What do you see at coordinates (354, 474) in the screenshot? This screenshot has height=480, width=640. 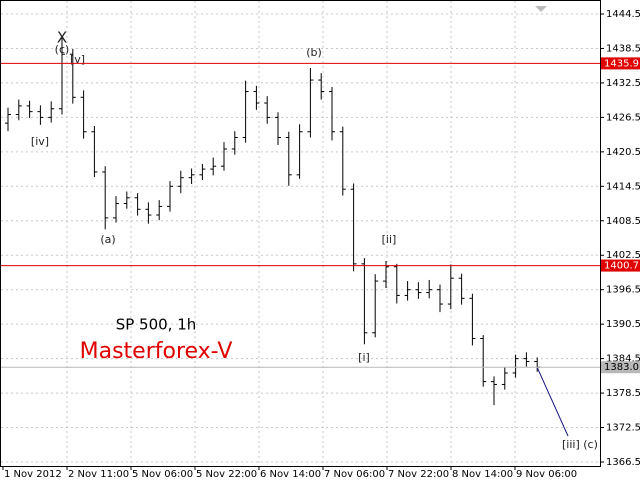 I see `x-tick-label: 7 Nov 06:00` at bounding box center [354, 474].